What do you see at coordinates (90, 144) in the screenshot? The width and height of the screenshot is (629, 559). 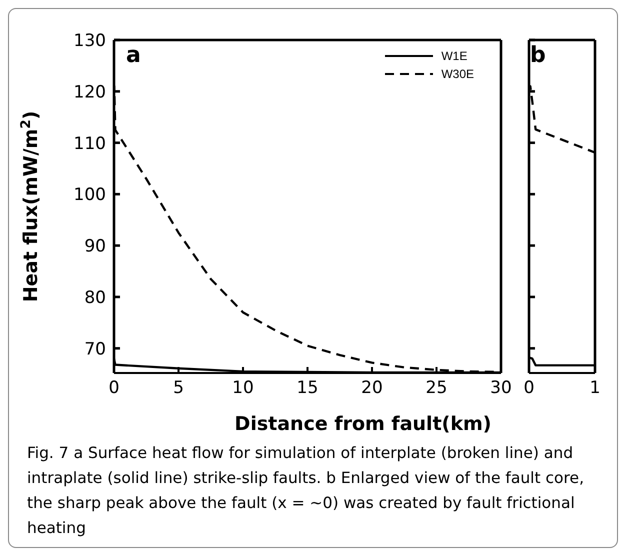 I see `y-tick-label: 110` at bounding box center [90, 144].